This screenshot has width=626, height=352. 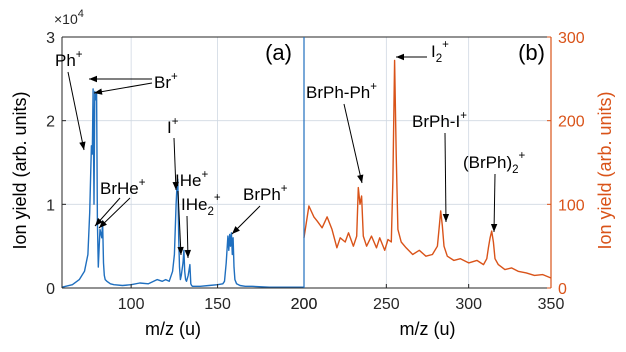 I want to click on y-tick-label: 300, so click(x=571, y=38).